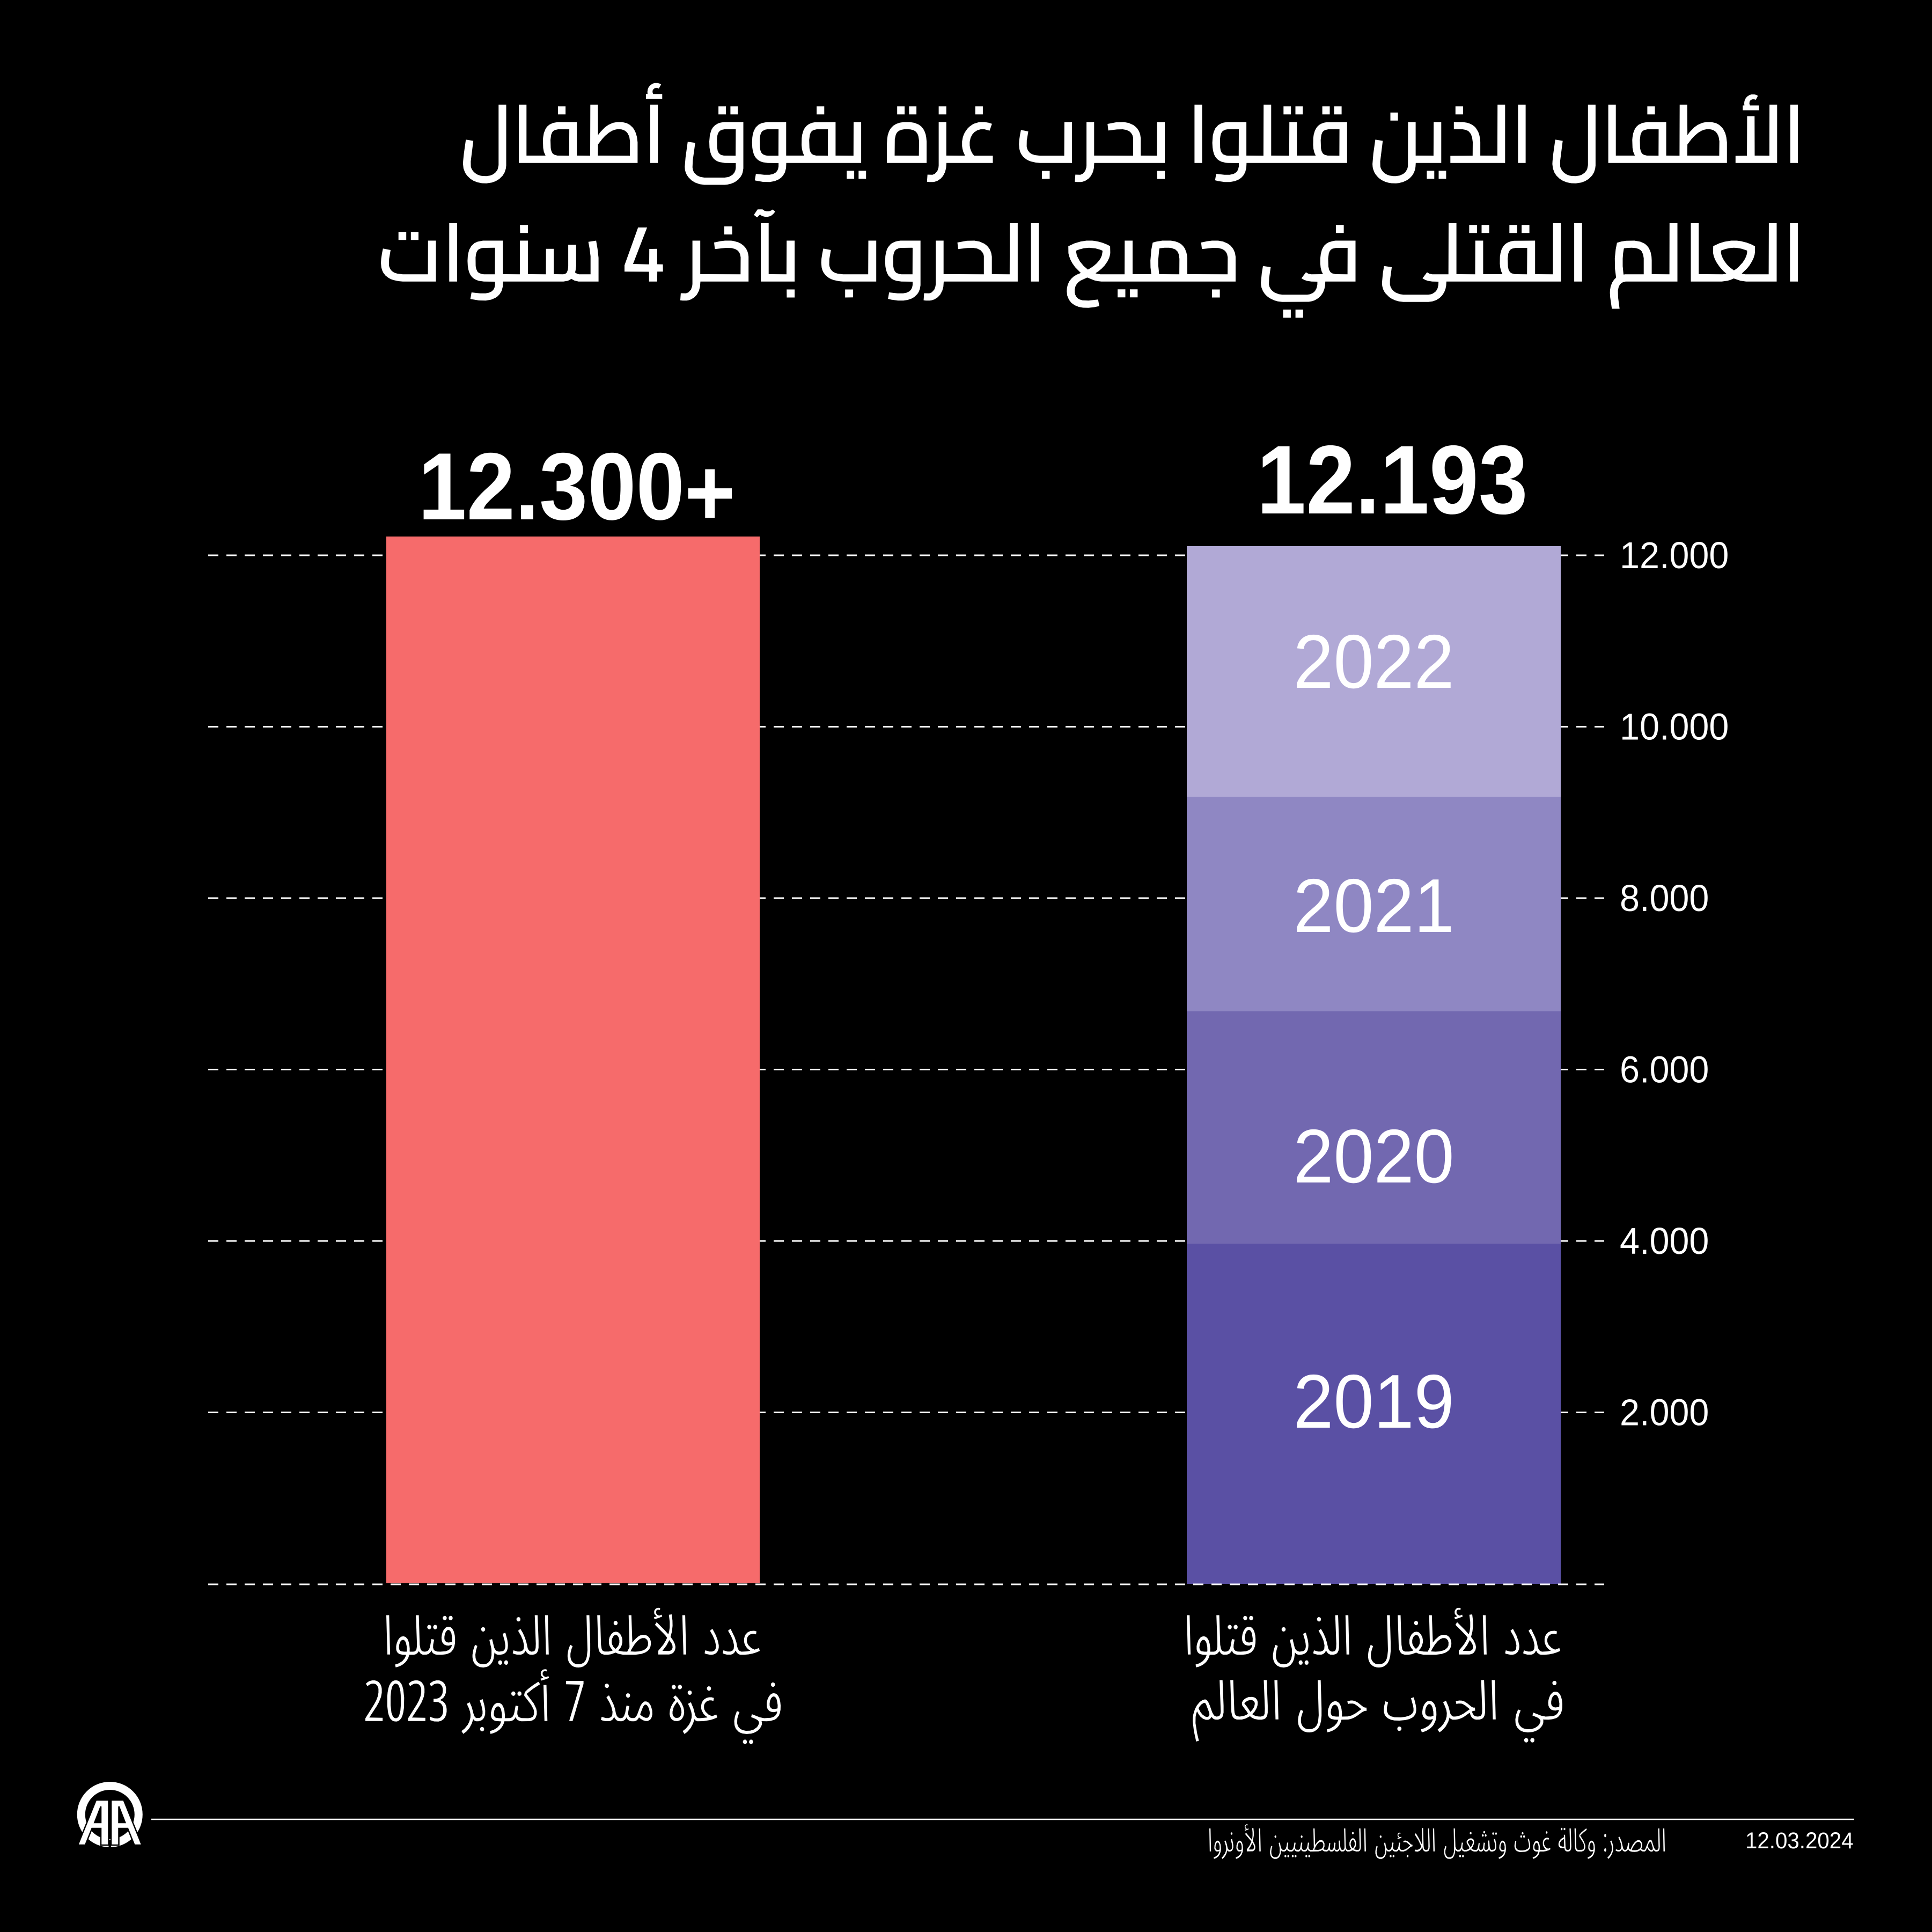  What do you see at coordinates (1674, 727) in the screenshot?
I see `svg-text: 10.000` at bounding box center [1674, 727].